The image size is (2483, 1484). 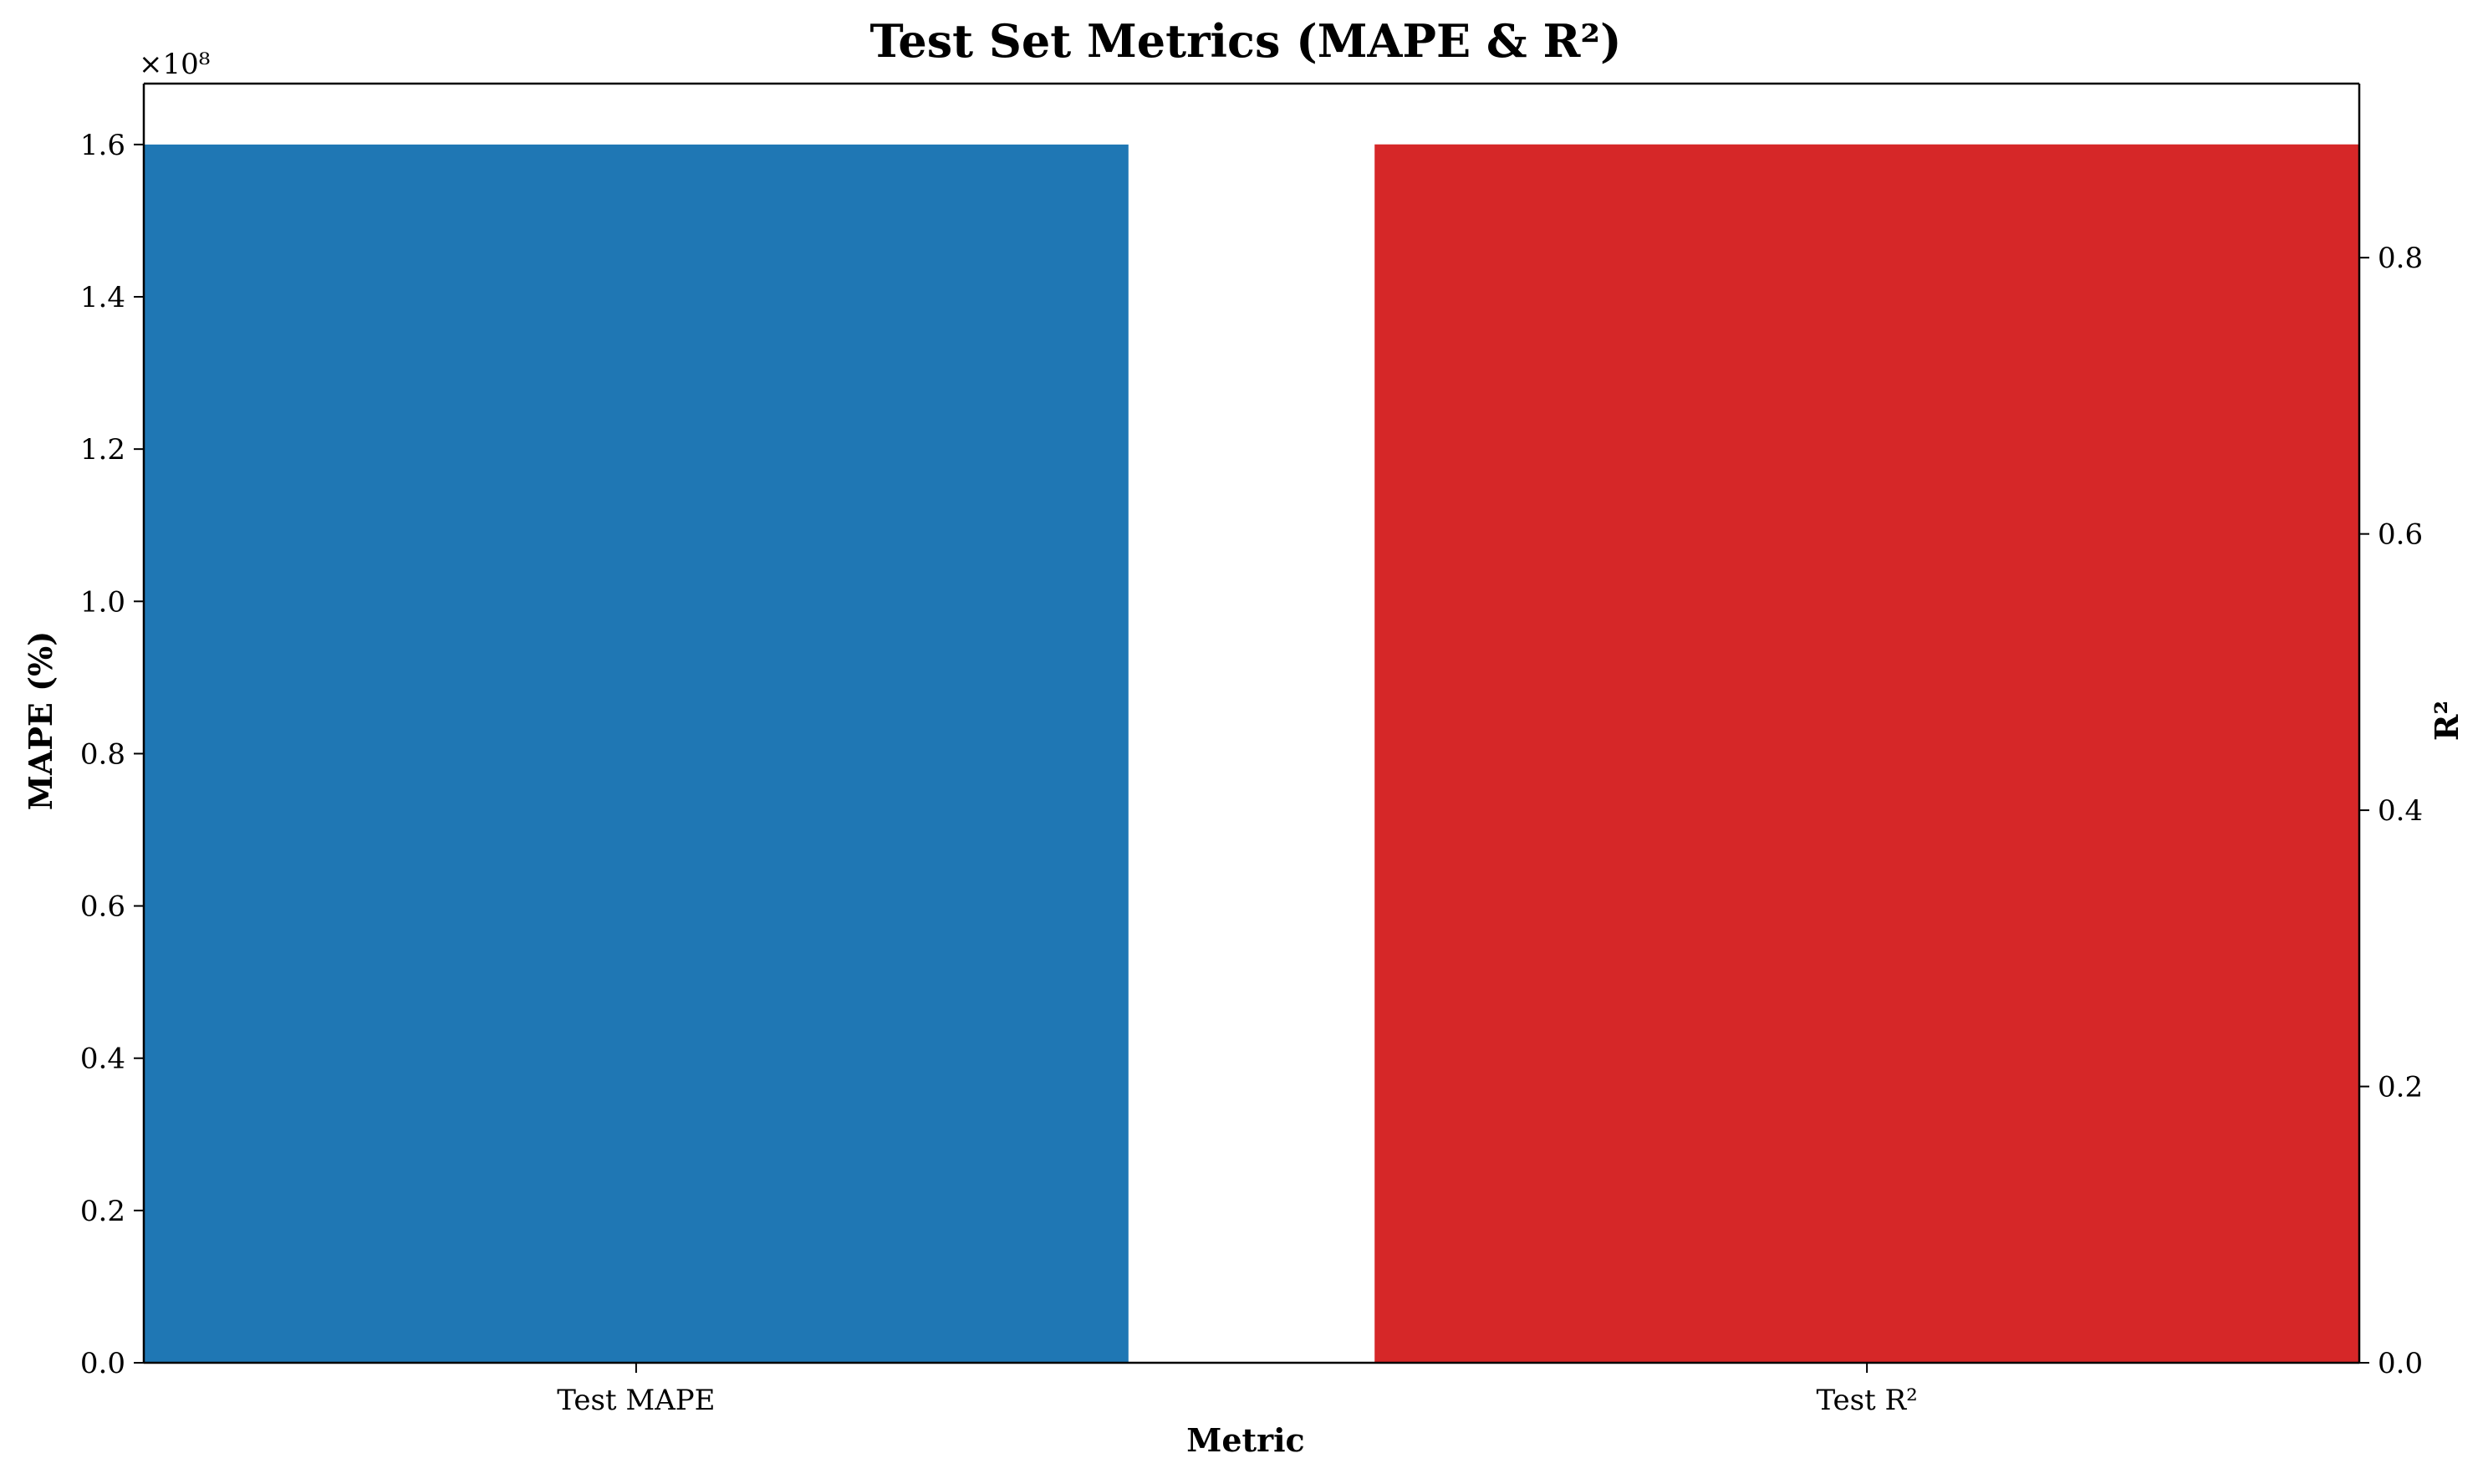 What do you see at coordinates (1245, 1440) in the screenshot?
I see `x-axis-title: Metric` at bounding box center [1245, 1440].